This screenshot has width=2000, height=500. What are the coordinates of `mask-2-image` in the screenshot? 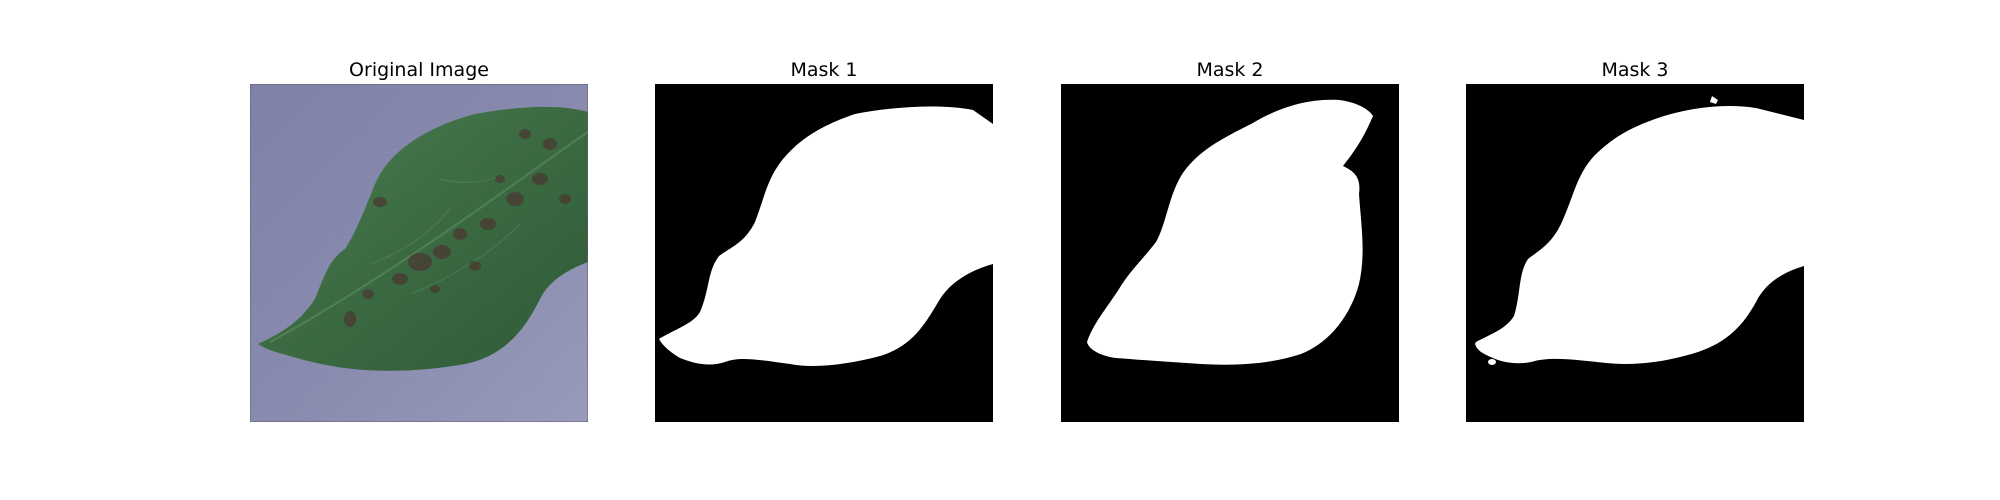 It's located at (1230, 253).